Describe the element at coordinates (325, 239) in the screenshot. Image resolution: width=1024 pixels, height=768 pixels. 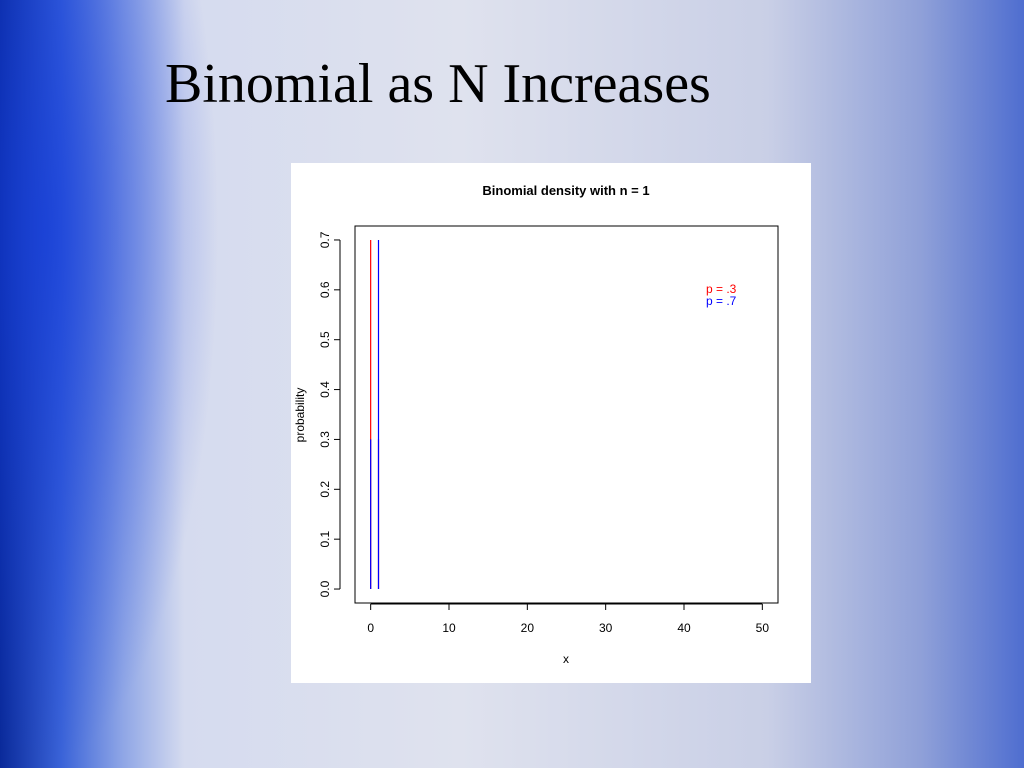
I see `y-tick-label: 0.7` at that location.